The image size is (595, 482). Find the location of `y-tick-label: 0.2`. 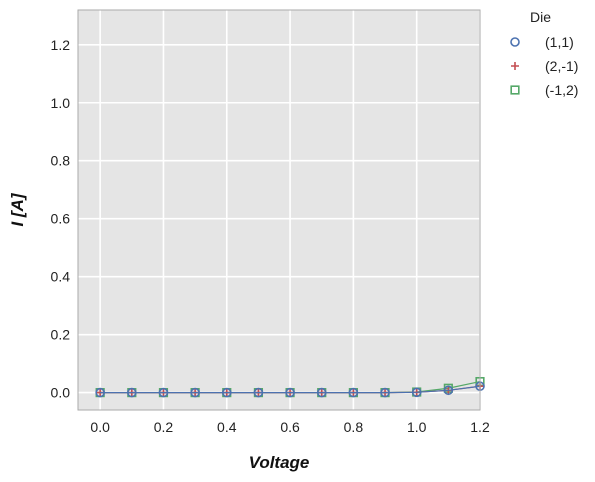

y-tick-label: 0.2 is located at coordinates (61, 335).